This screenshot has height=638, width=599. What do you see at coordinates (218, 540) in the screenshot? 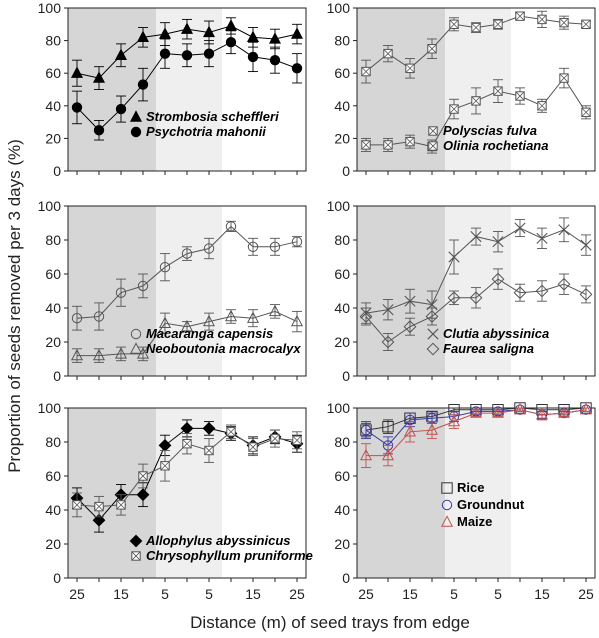
I see `legend-label: Allophylus abyssinicus` at bounding box center [218, 540].